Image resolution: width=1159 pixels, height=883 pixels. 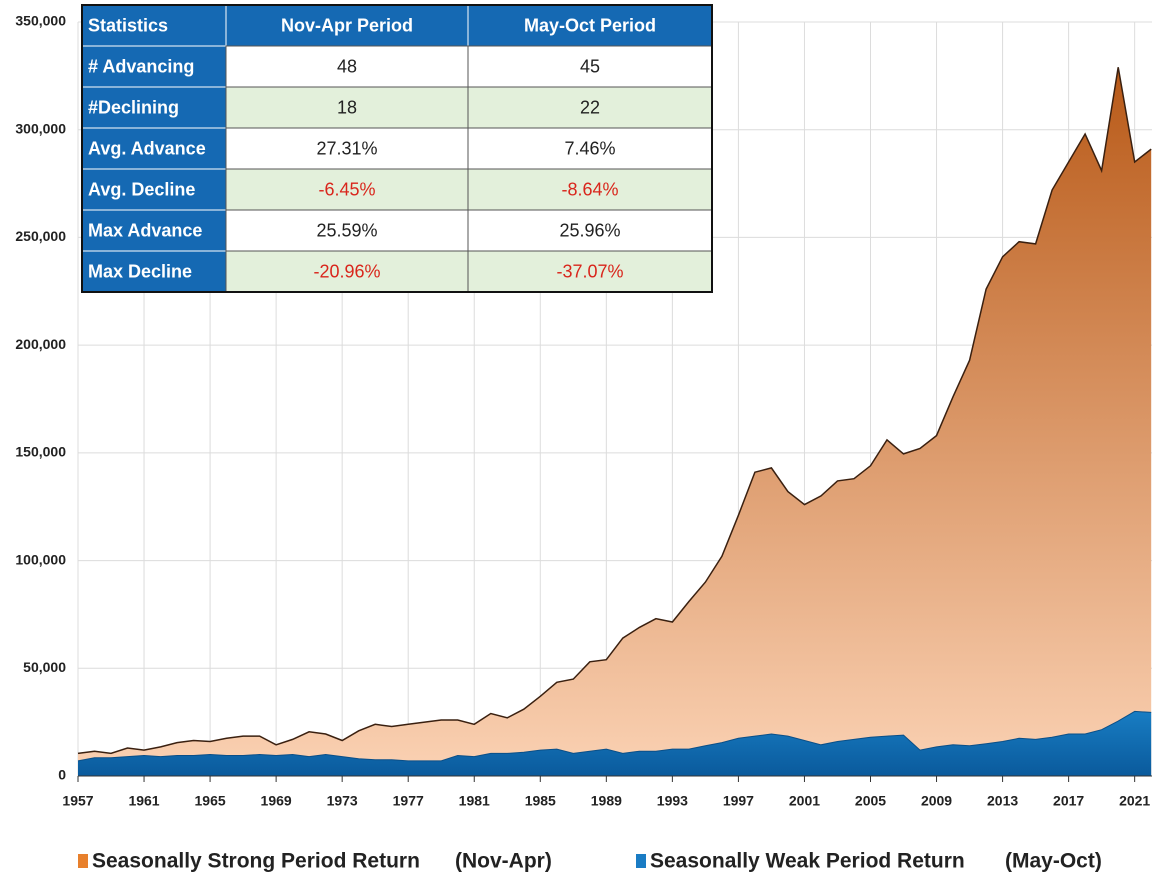 What do you see at coordinates (346, 230) in the screenshot?
I see `table-value: 25.59%` at bounding box center [346, 230].